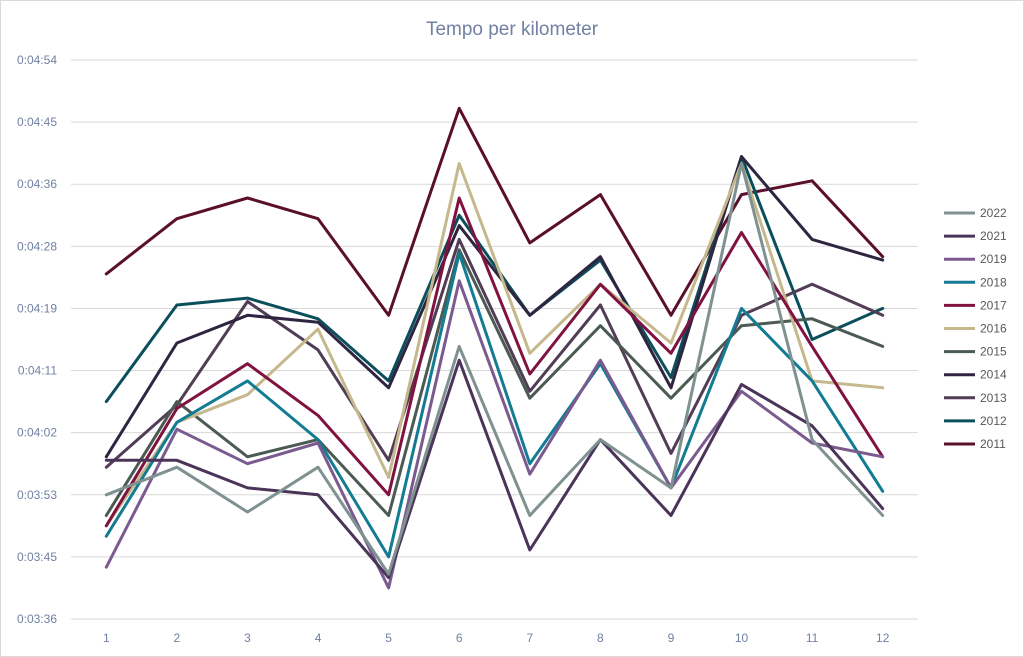  What do you see at coordinates (37, 246) in the screenshot?
I see `y-tick-label: 0:04:28` at bounding box center [37, 246].